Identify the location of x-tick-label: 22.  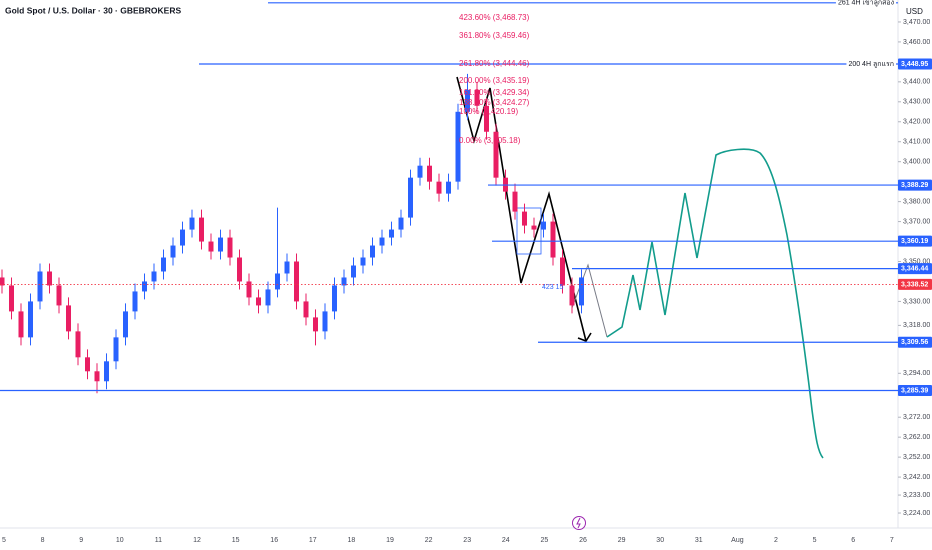
(429, 540).